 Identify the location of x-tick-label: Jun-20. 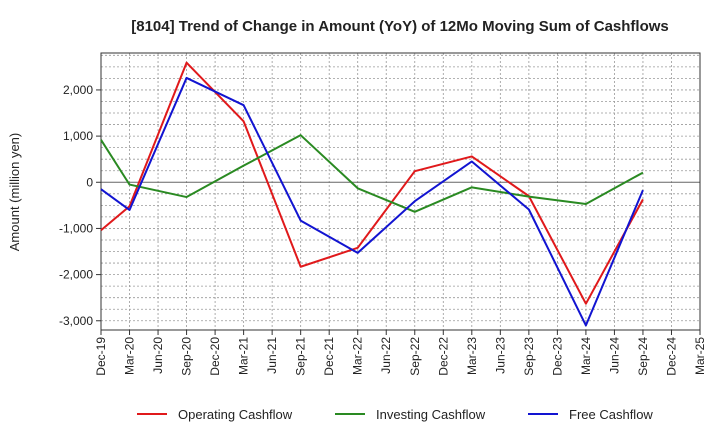
(158, 355).